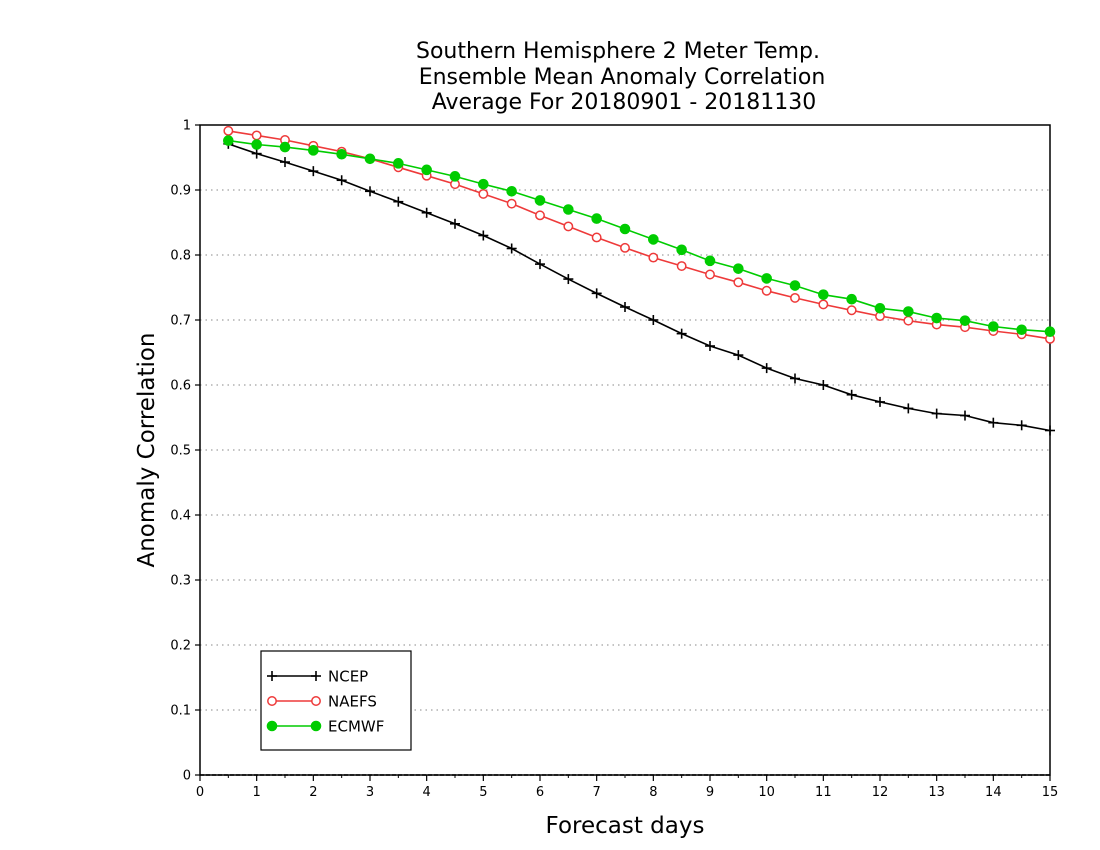 The width and height of the screenshot is (1100, 850). I want to click on y-tick-label-7: 0.7, so click(180, 321).